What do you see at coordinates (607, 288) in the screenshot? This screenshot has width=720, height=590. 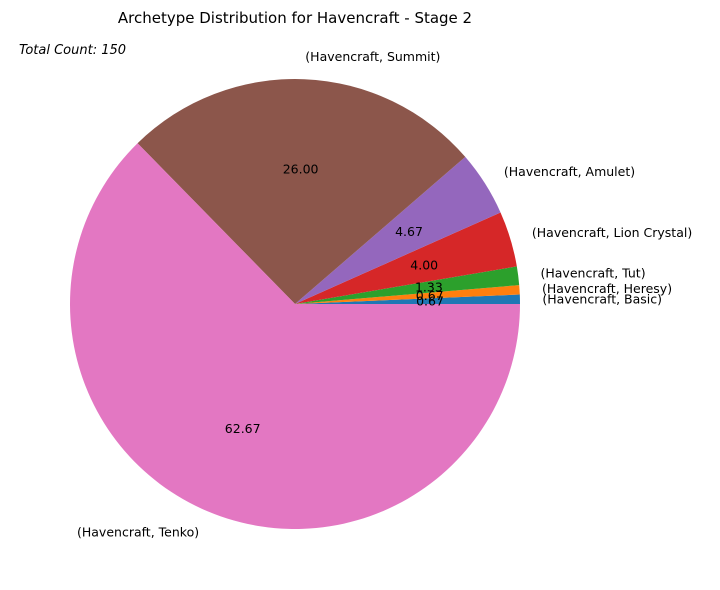 I see `pie-category-label-1: (Havencraft, Heresy)` at bounding box center [607, 288].